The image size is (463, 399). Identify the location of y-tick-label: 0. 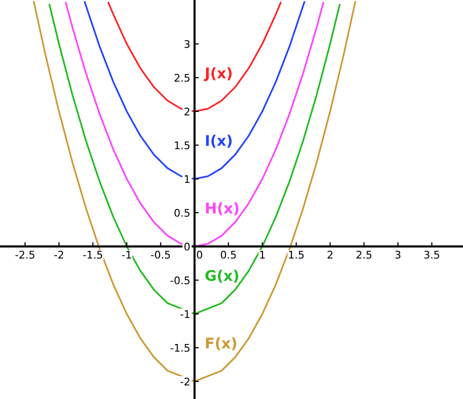
(187, 246).